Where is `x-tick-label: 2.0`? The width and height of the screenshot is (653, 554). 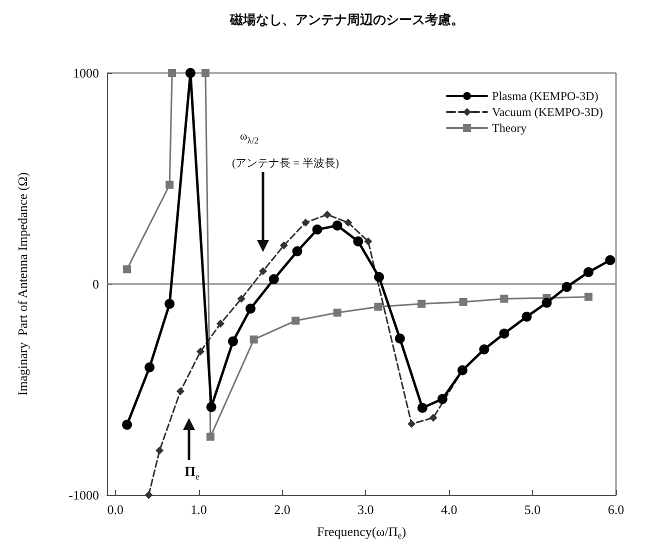 x-tick-label: 2.0 is located at coordinates (282, 509).